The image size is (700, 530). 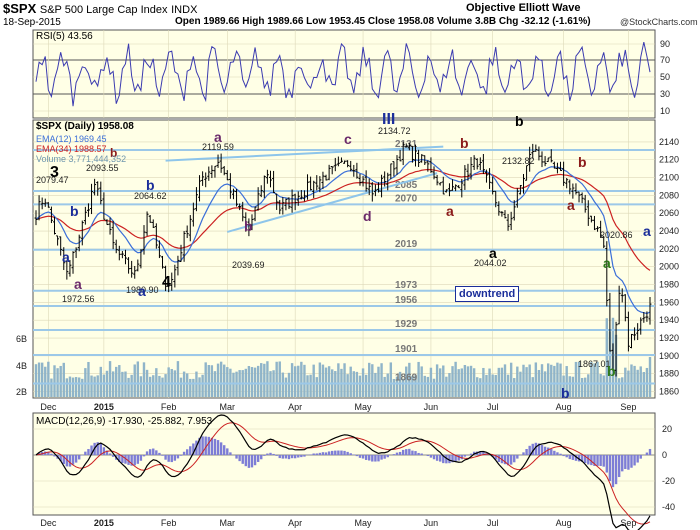 I want to click on ema34-legend: EMA(34) 1988.57, so click(x=71, y=149).